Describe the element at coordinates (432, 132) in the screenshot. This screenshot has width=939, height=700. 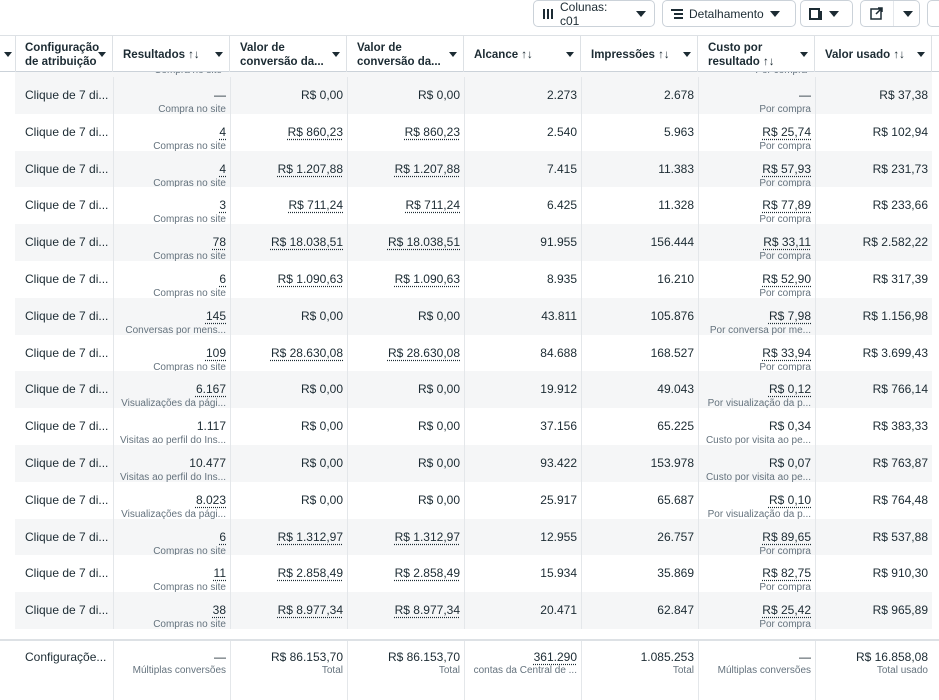
I see `conv_value_2-cell: R$ 860,23` at that location.